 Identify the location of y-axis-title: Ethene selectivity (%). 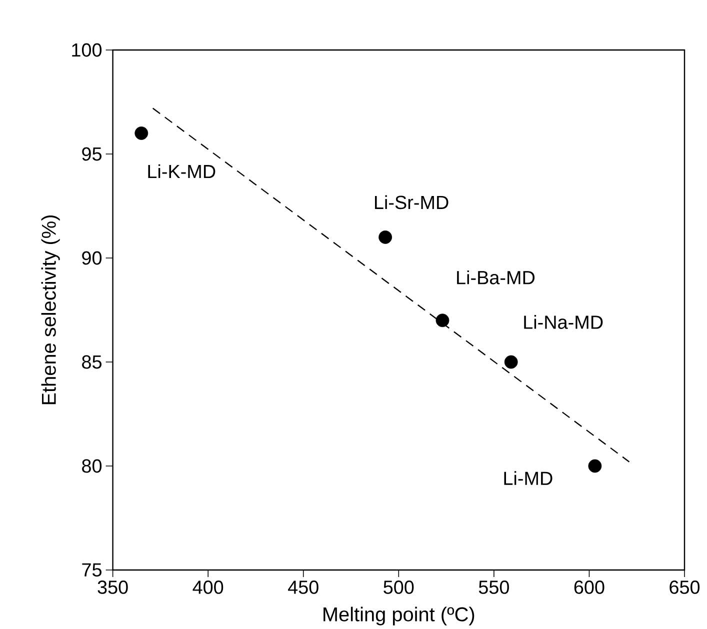
(50, 310).